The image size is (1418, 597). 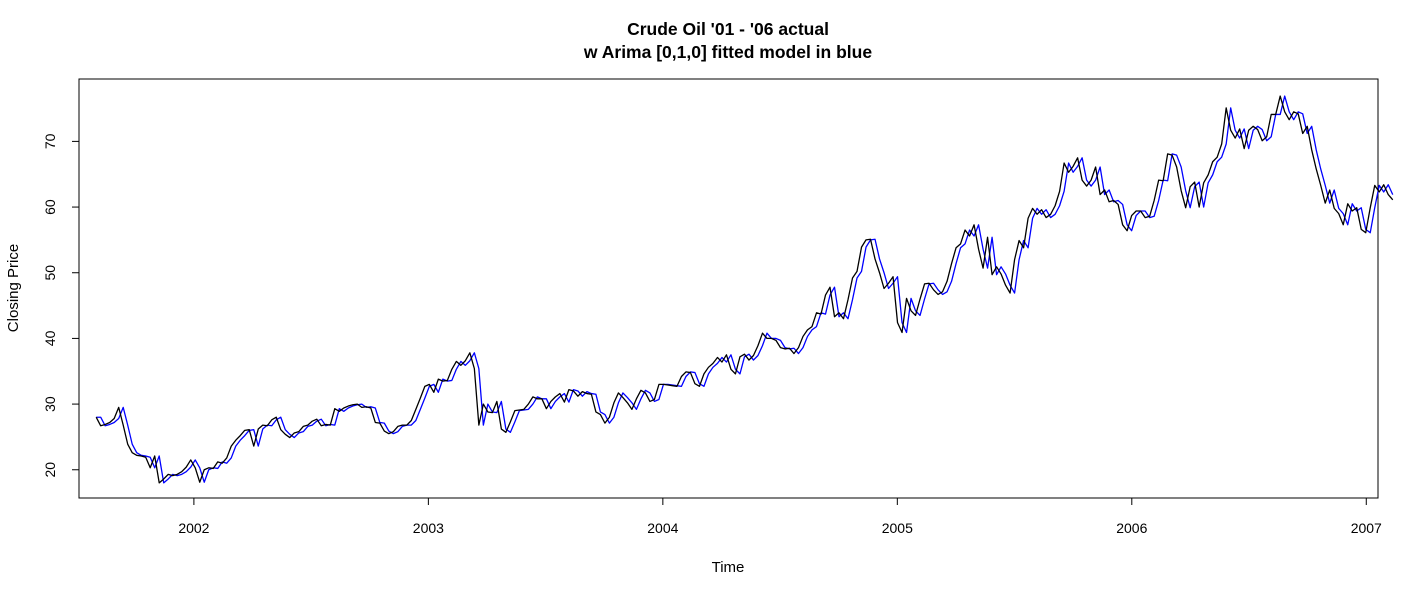 I want to click on x-axis: 2002 2003 2004 2005 2006 2007, so click(x=780, y=516).